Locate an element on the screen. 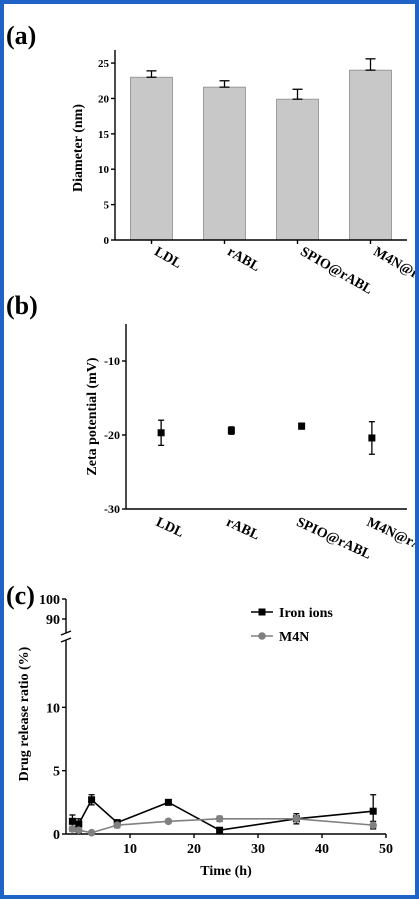  y-axis-title-a: Diameter (nm) is located at coordinates (78, 148).